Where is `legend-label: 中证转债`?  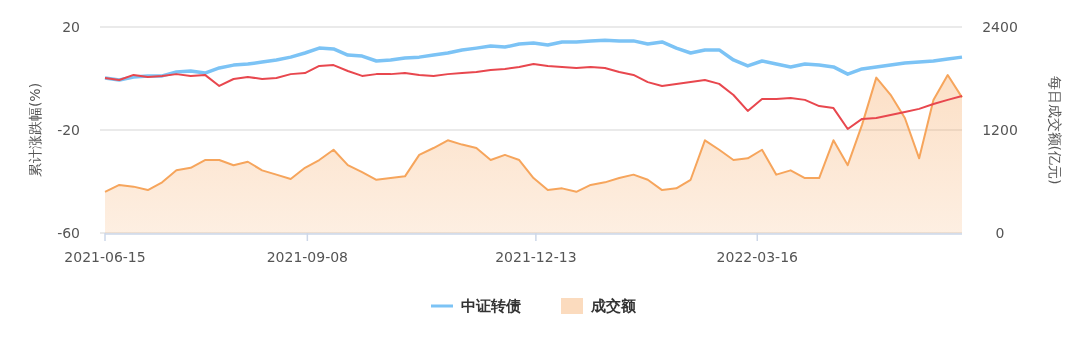 legend-label: 中证转债 is located at coordinates (491, 306).